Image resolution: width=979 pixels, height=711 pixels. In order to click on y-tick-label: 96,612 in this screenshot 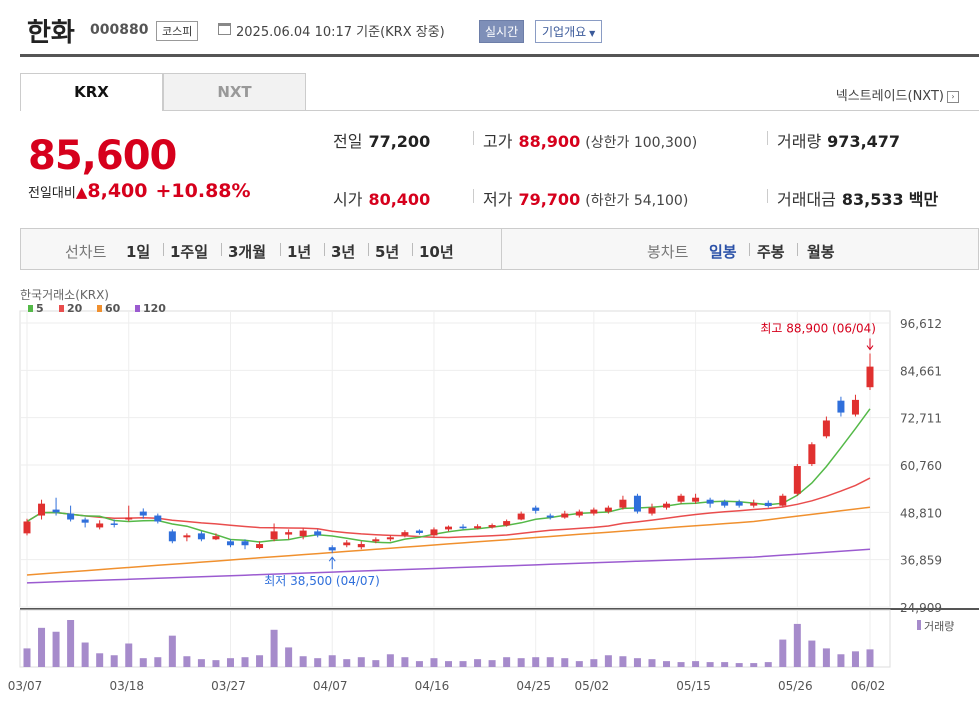, I will do `click(921, 324)`.